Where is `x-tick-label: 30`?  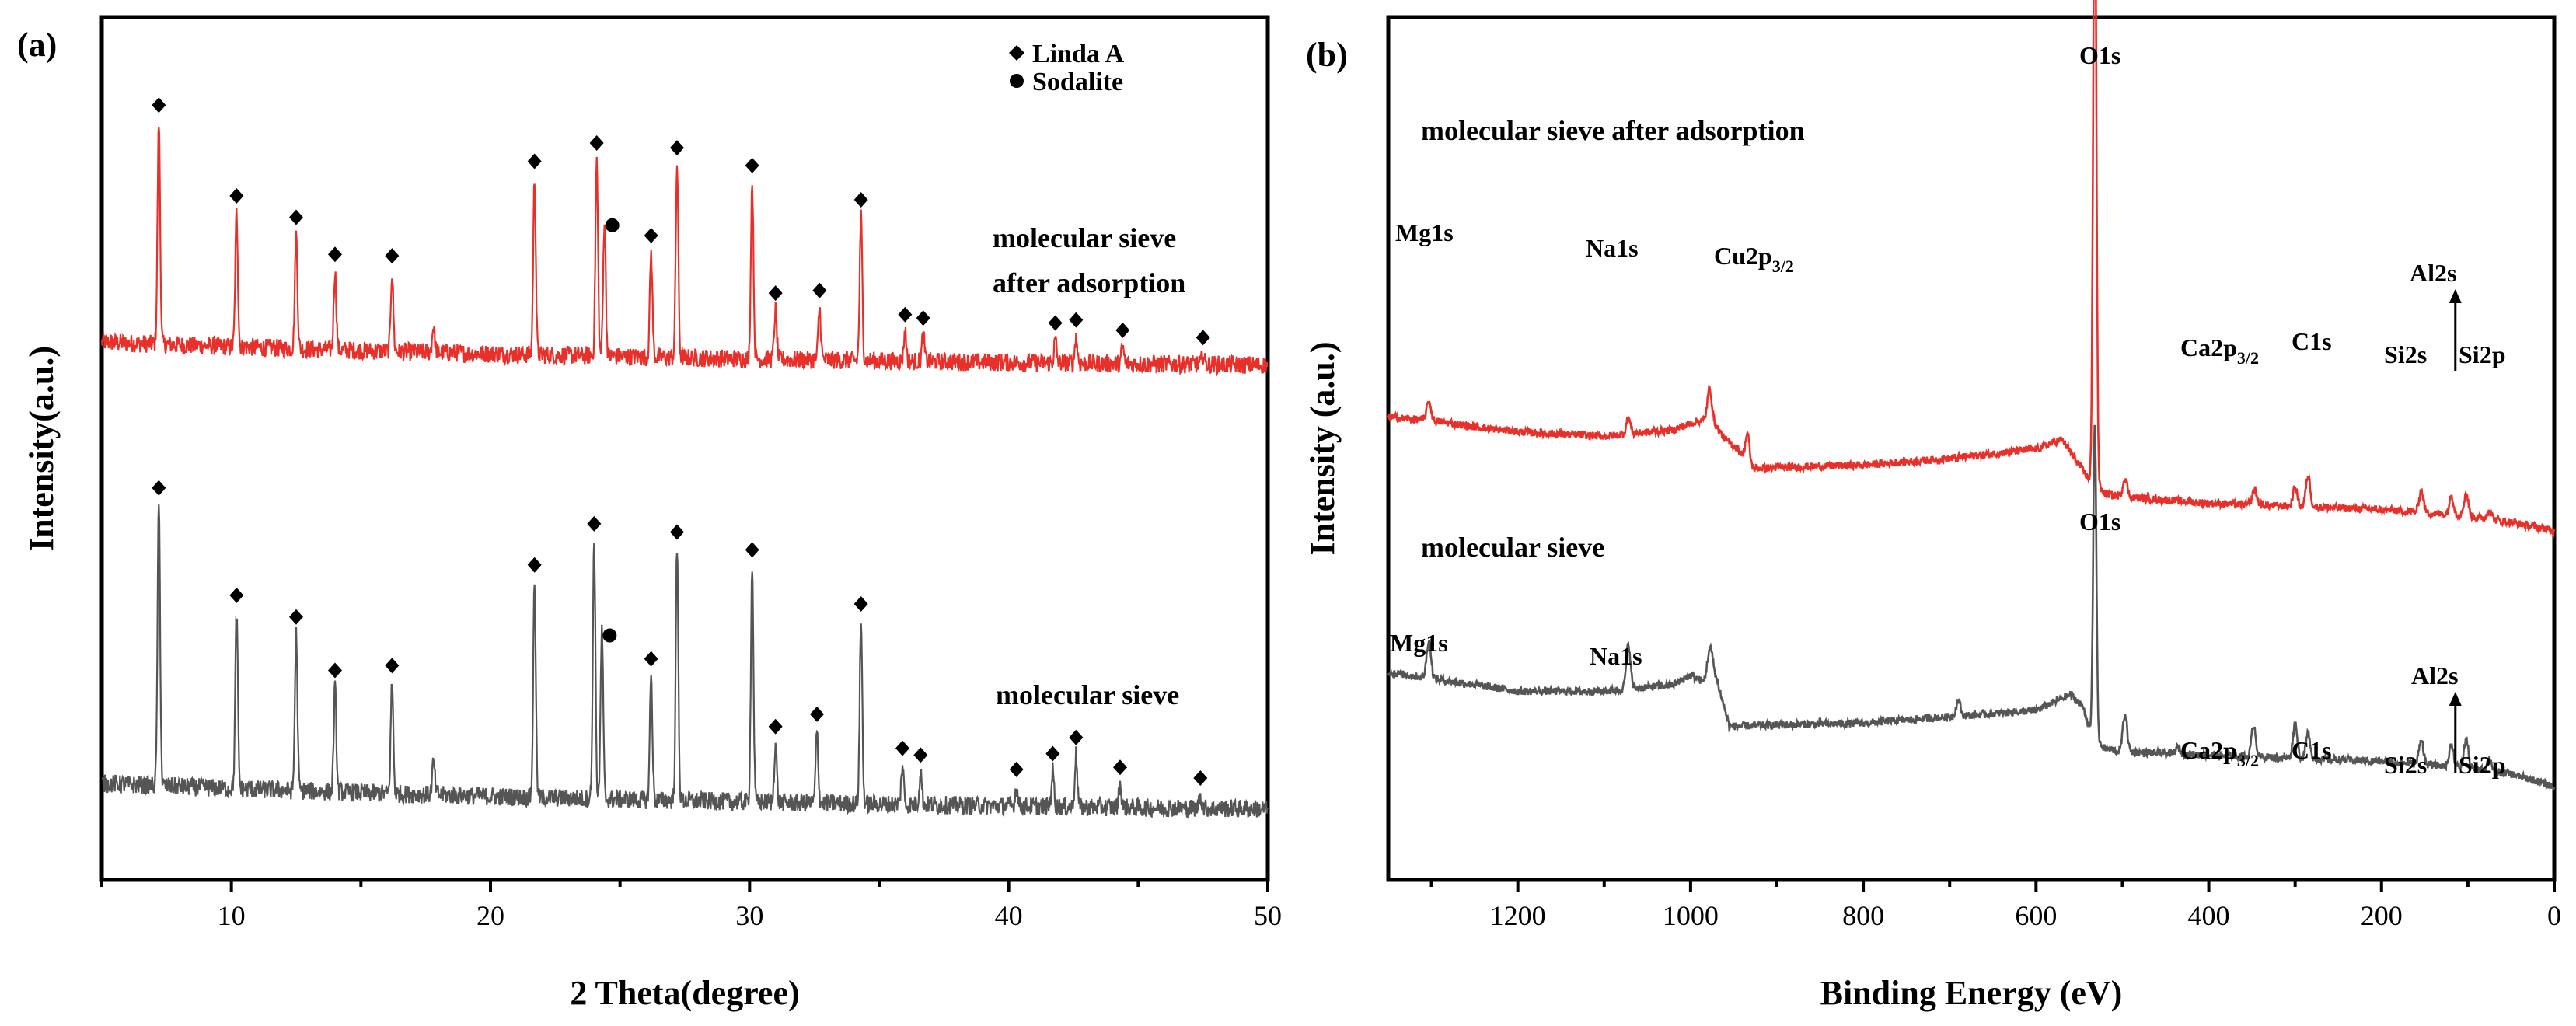
x-tick-label: 30 is located at coordinates (749, 915).